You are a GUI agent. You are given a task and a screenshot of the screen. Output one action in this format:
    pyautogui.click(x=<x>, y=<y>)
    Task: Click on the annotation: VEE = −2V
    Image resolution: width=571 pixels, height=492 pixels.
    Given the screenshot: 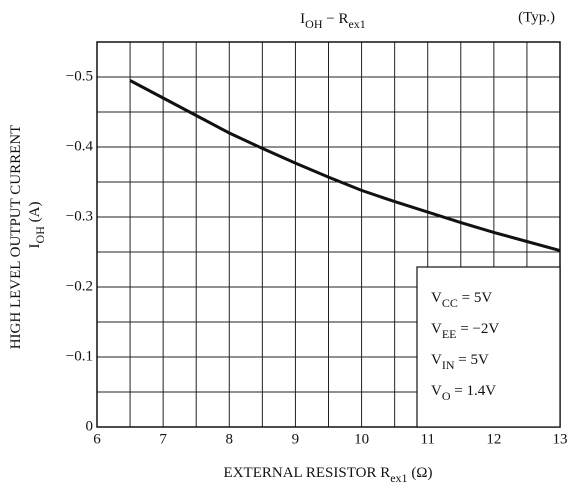 What is the action you would take?
    pyautogui.click(x=465, y=330)
    